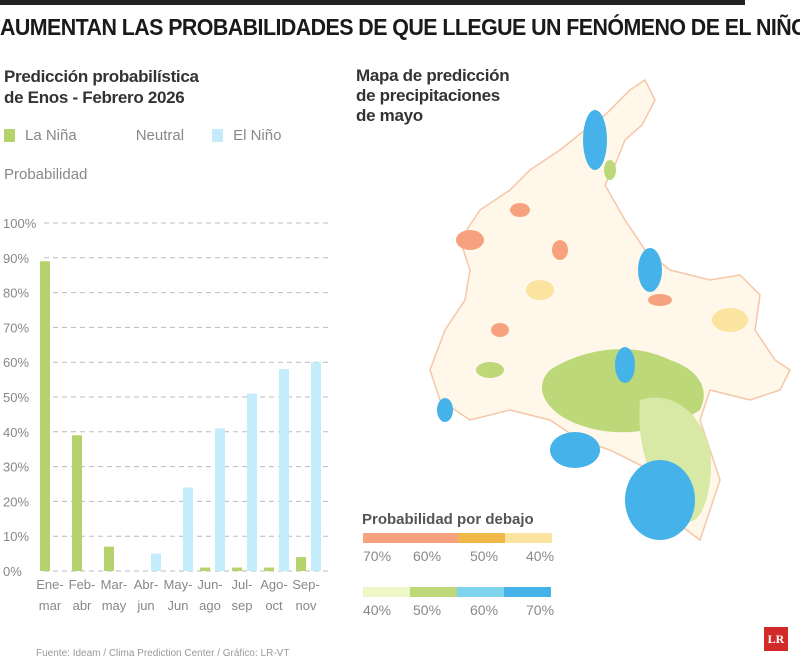 This screenshot has height=666, width=800. Describe the element at coordinates (16, 397) in the screenshot. I see `y-tick-label: 50%` at that location.